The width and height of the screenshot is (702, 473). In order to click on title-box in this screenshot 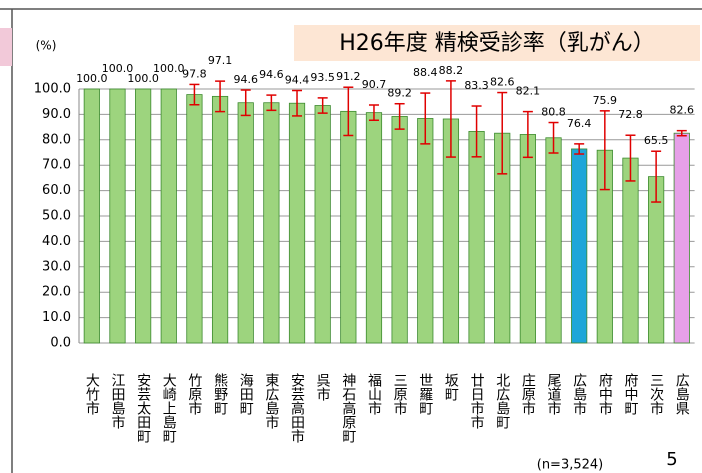, I will do `click(497, 43)`.